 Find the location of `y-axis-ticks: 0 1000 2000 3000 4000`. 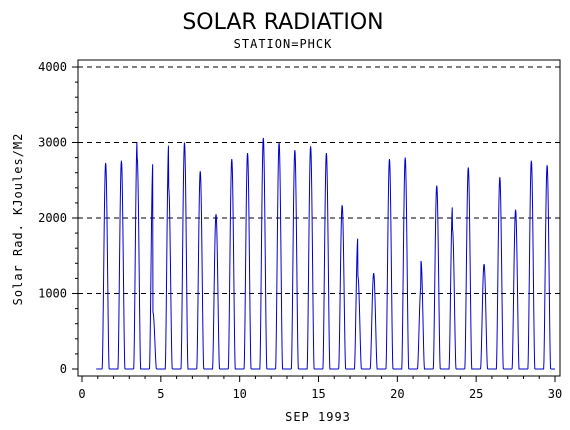

y-axis-ticks: 0 1000 2000 3000 4000 is located at coordinates (58, 218).